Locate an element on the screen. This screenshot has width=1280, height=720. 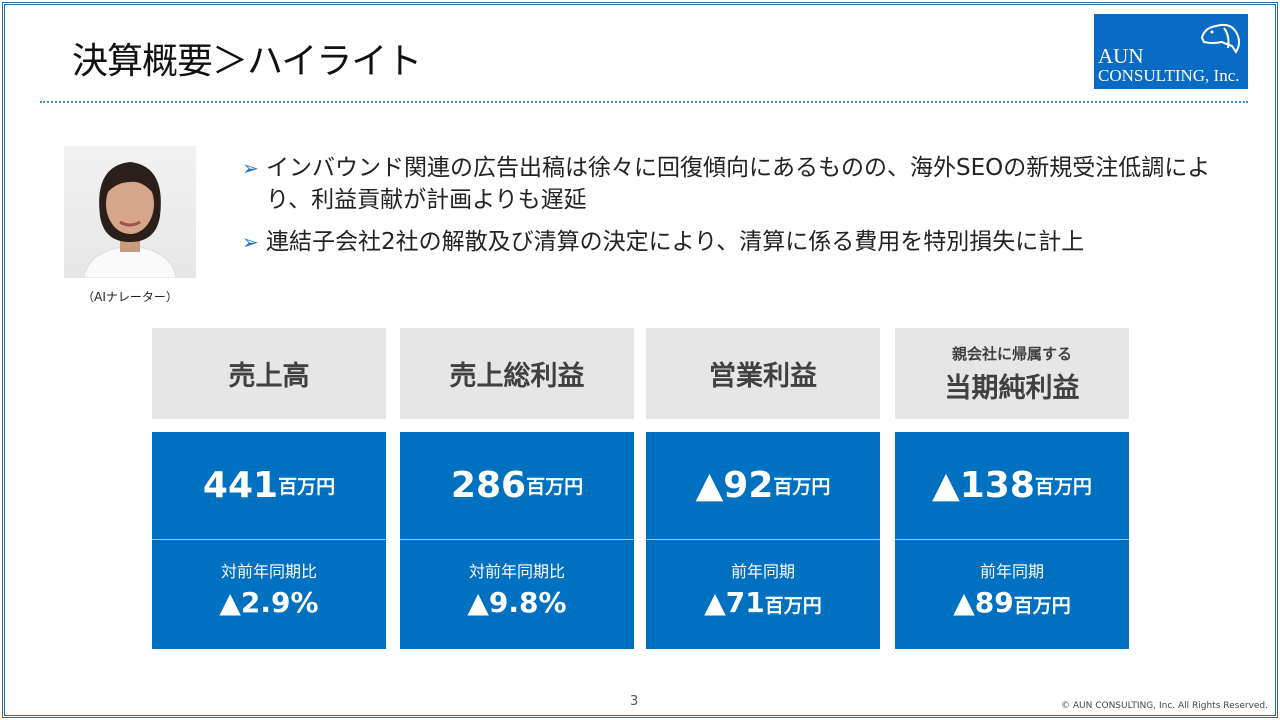
card-value: ▲92 百万円 is located at coordinates (763, 486).